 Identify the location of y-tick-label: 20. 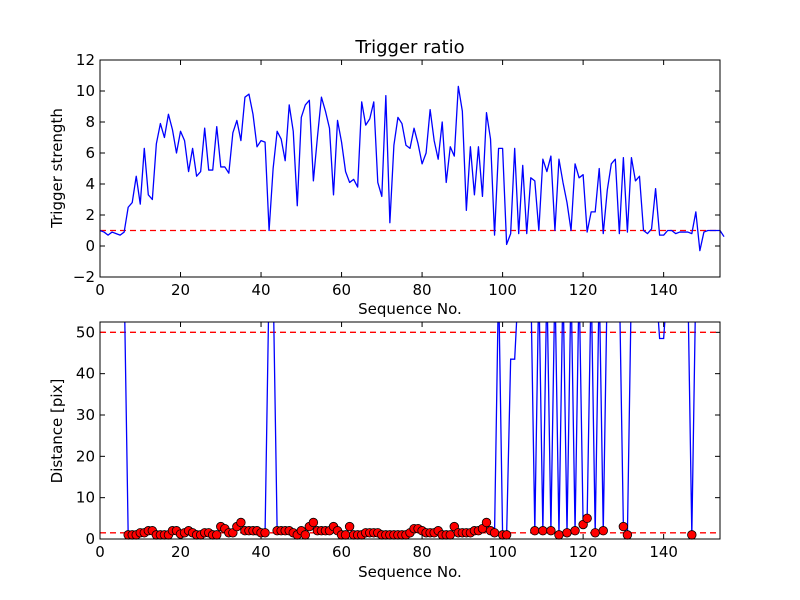
(85, 456).